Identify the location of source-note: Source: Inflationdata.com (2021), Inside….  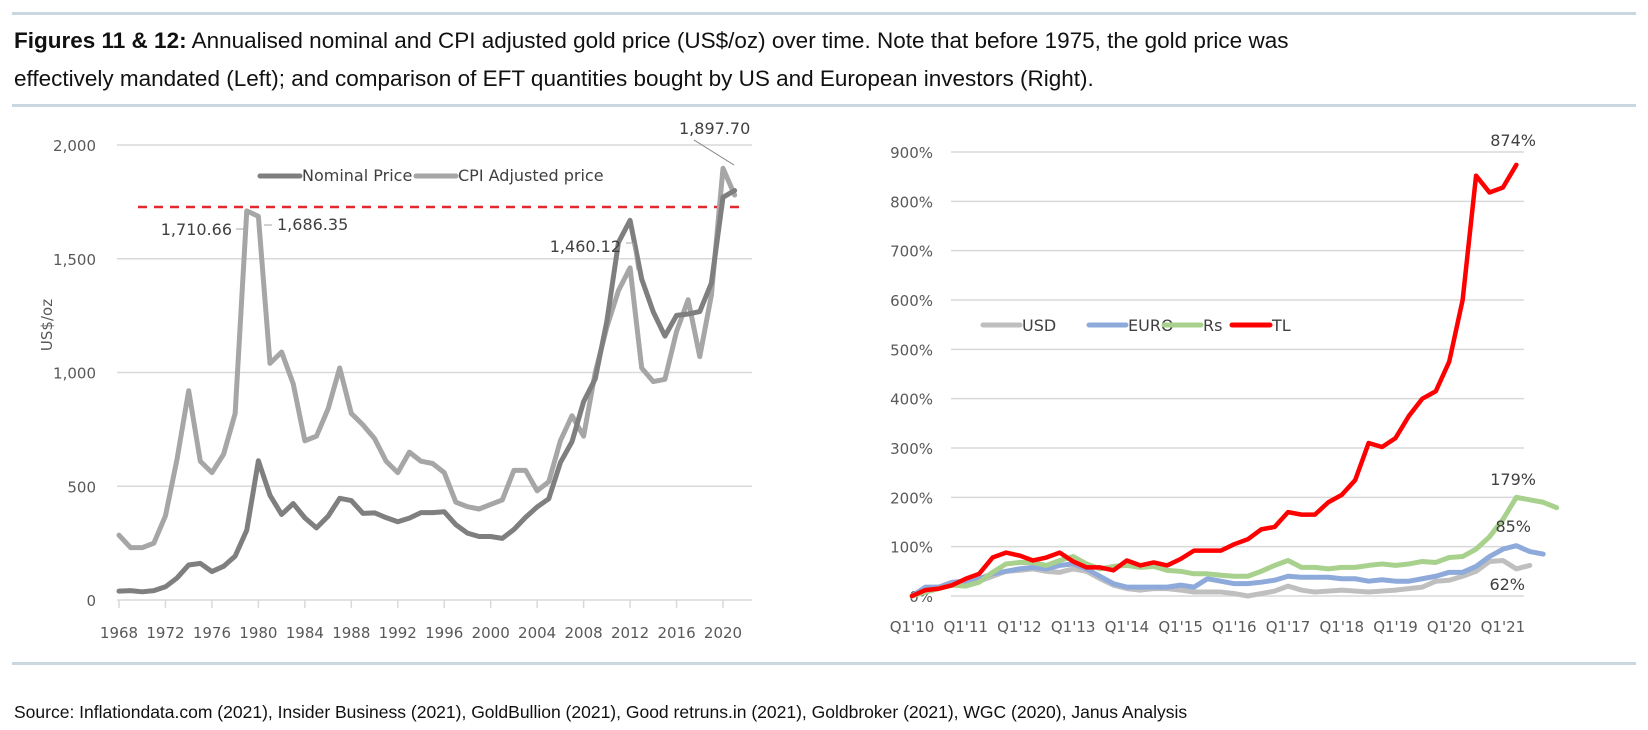
(601, 712).